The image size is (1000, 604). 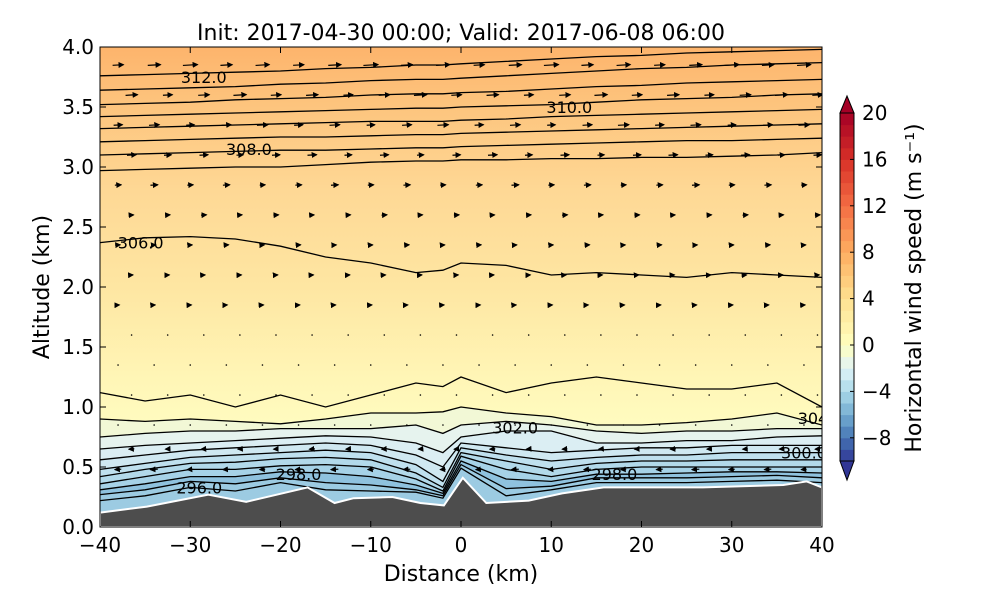 What do you see at coordinates (731, 545) in the screenshot?
I see `x-tick-label: 30` at bounding box center [731, 545].